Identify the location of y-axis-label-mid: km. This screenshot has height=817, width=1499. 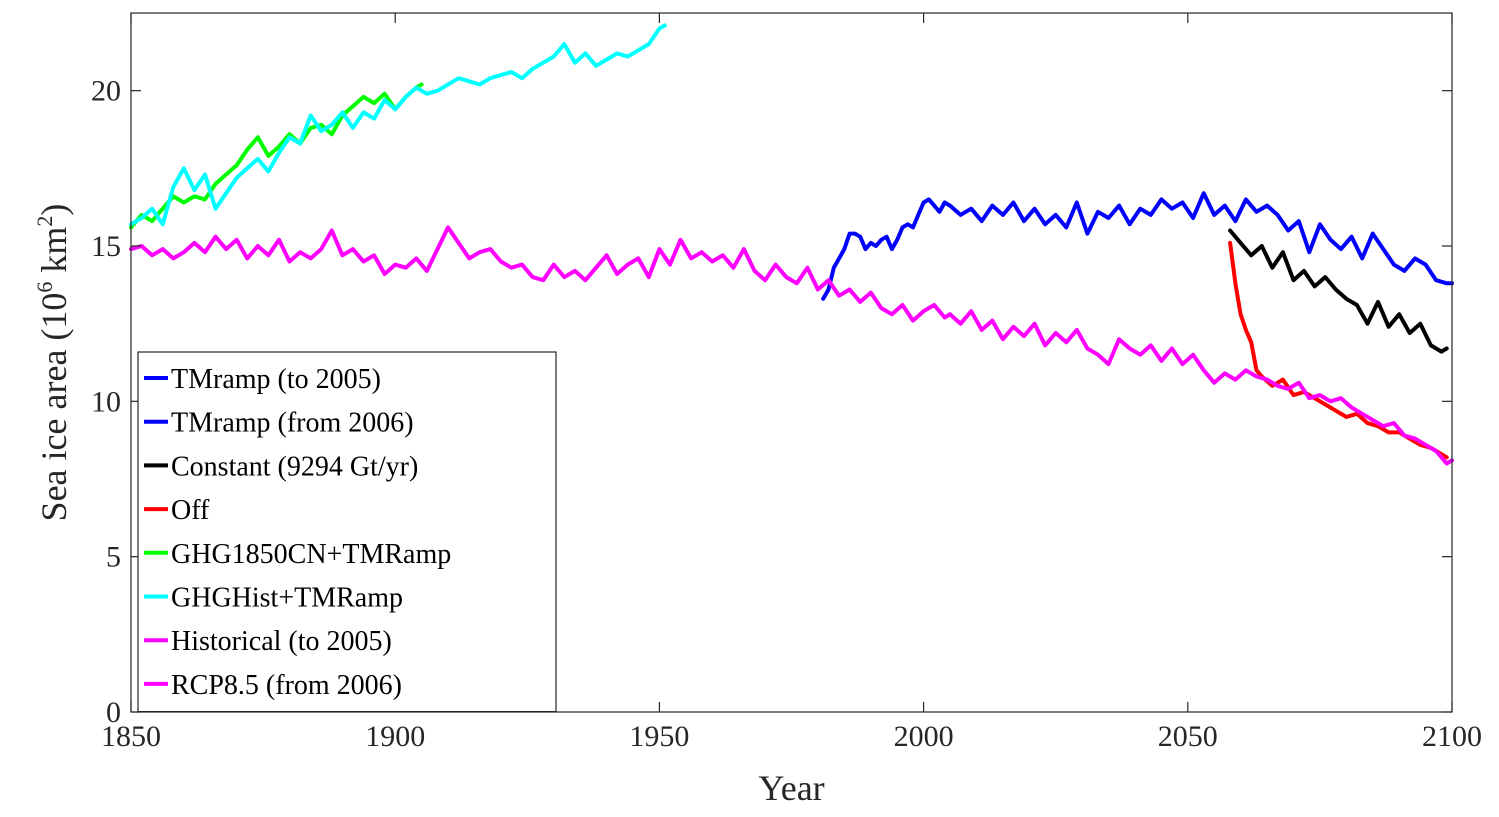
(54, 254).